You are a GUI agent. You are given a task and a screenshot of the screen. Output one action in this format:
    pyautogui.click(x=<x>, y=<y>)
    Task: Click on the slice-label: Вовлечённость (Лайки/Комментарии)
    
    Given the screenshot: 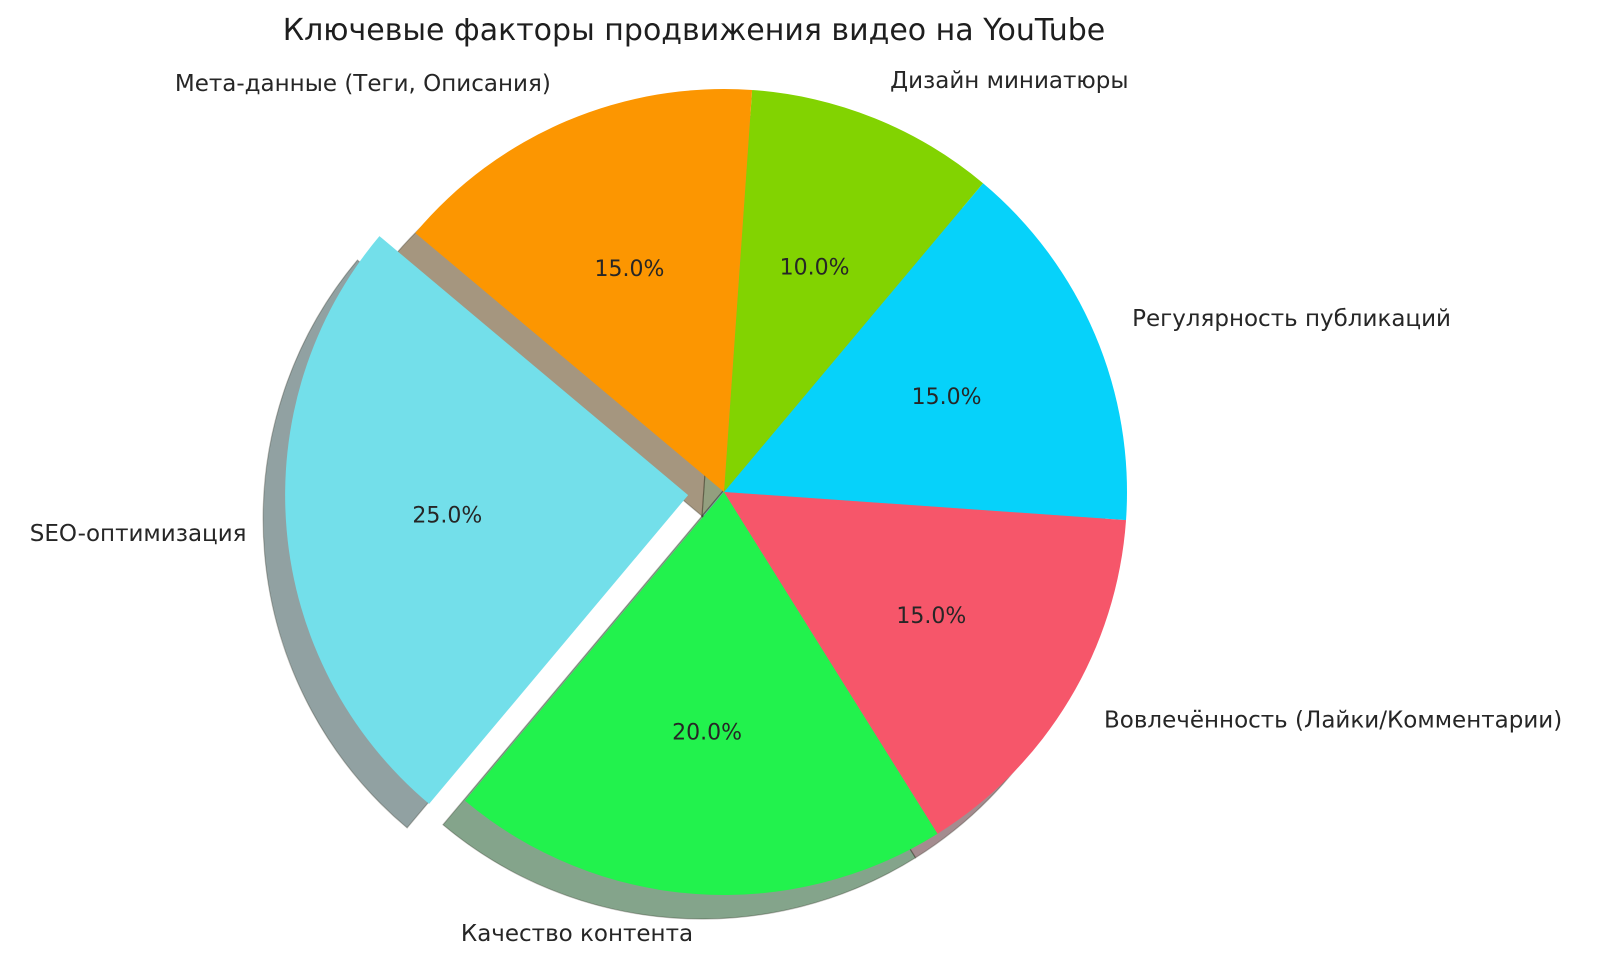 What is the action you would take?
    pyautogui.click(x=1333, y=720)
    